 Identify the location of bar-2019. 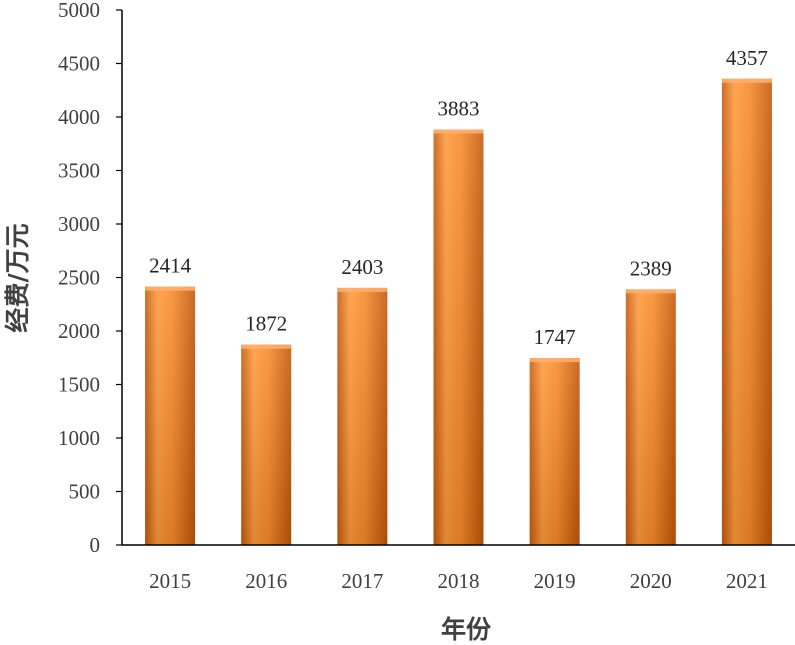
(554, 451).